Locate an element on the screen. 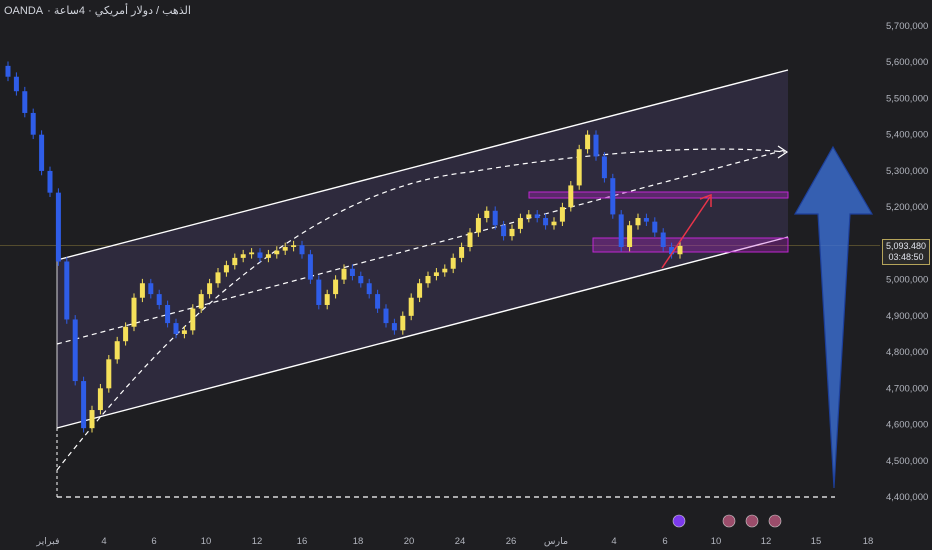 The height and width of the screenshot is (550, 932). countdown-timer: 03:48:50 is located at coordinates (906, 257).